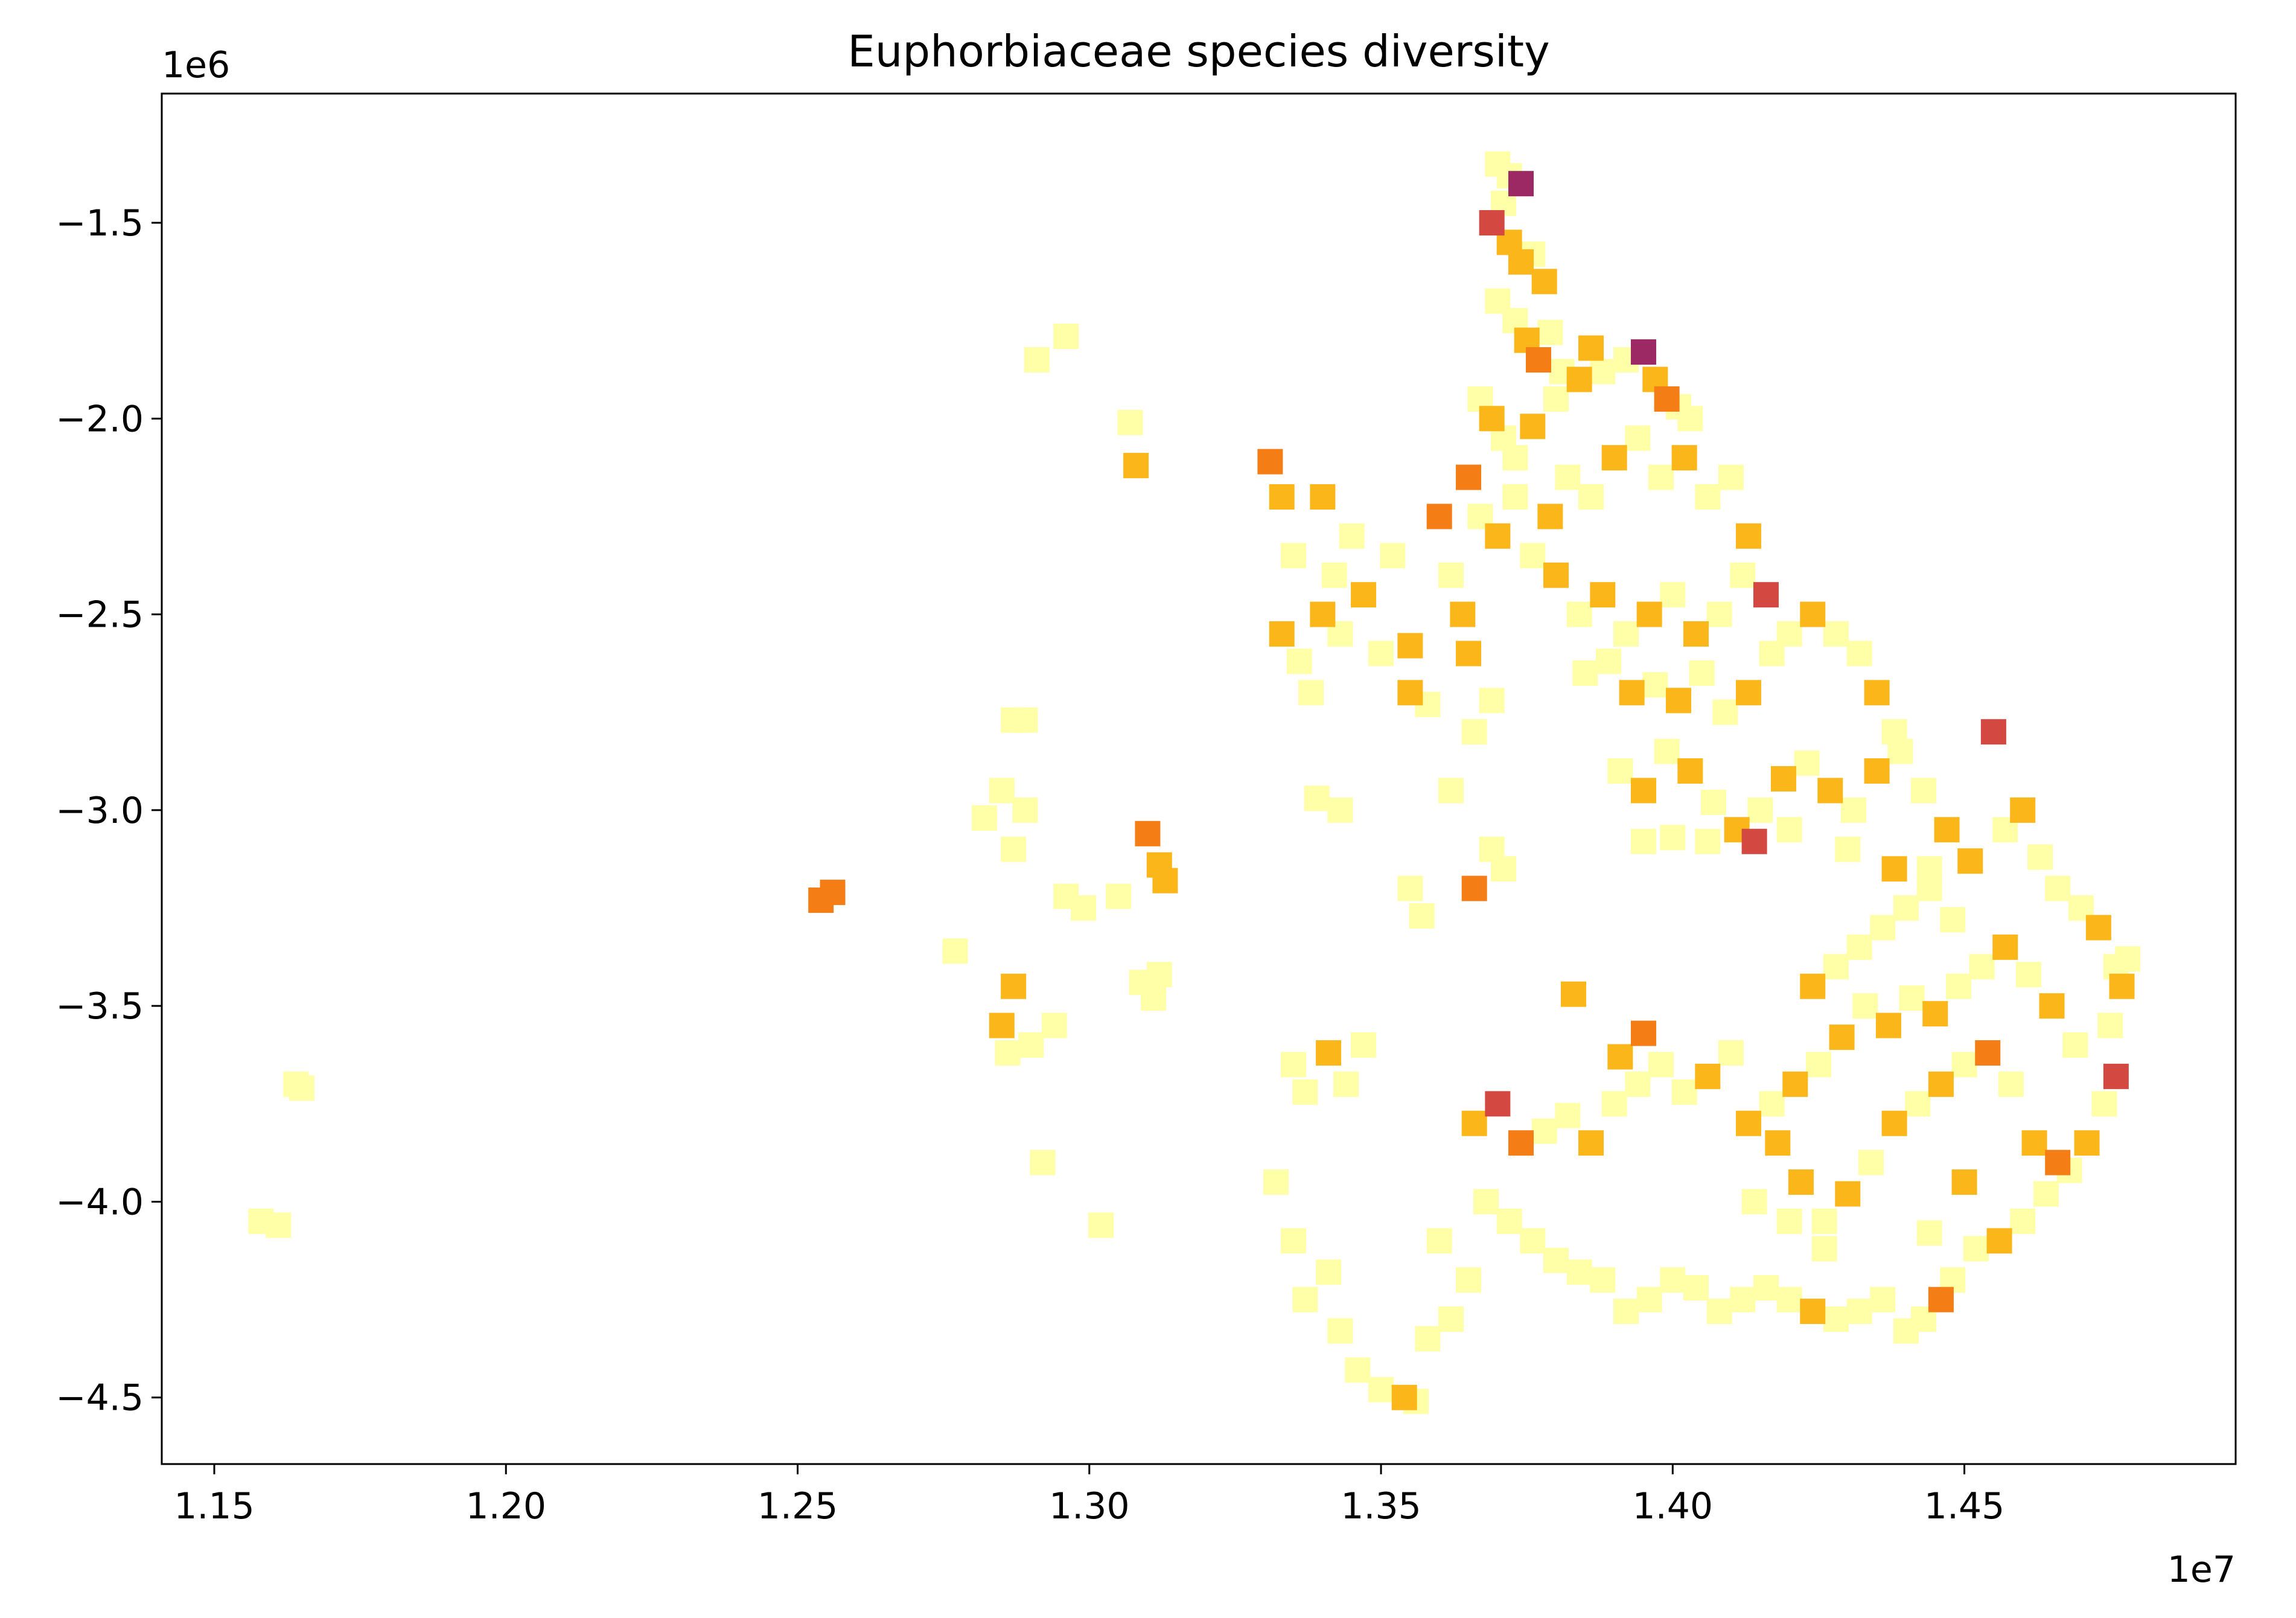 The image size is (2296, 1618). Describe the element at coordinates (2202, 1570) in the screenshot. I see `x-axis-multiplier: 1e7` at that location.